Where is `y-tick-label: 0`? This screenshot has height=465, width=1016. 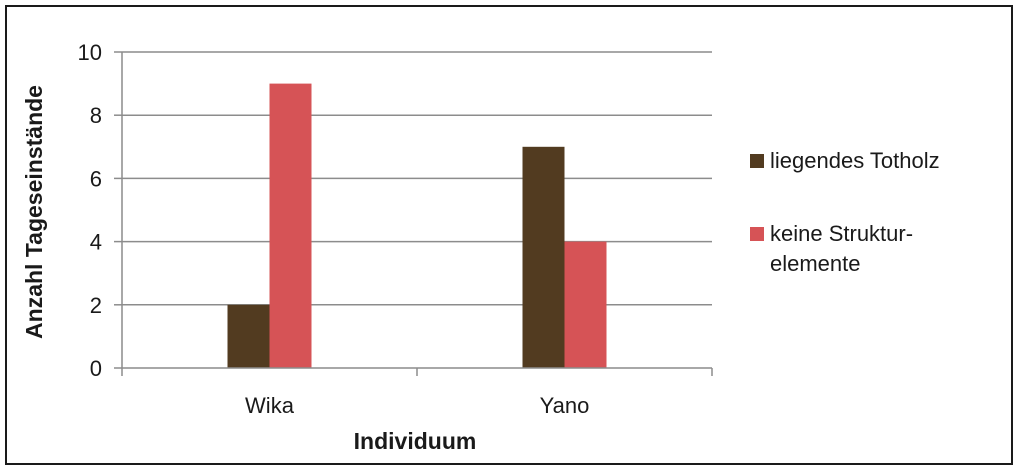
y-tick-label: 0 is located at coordinates (96, 368).